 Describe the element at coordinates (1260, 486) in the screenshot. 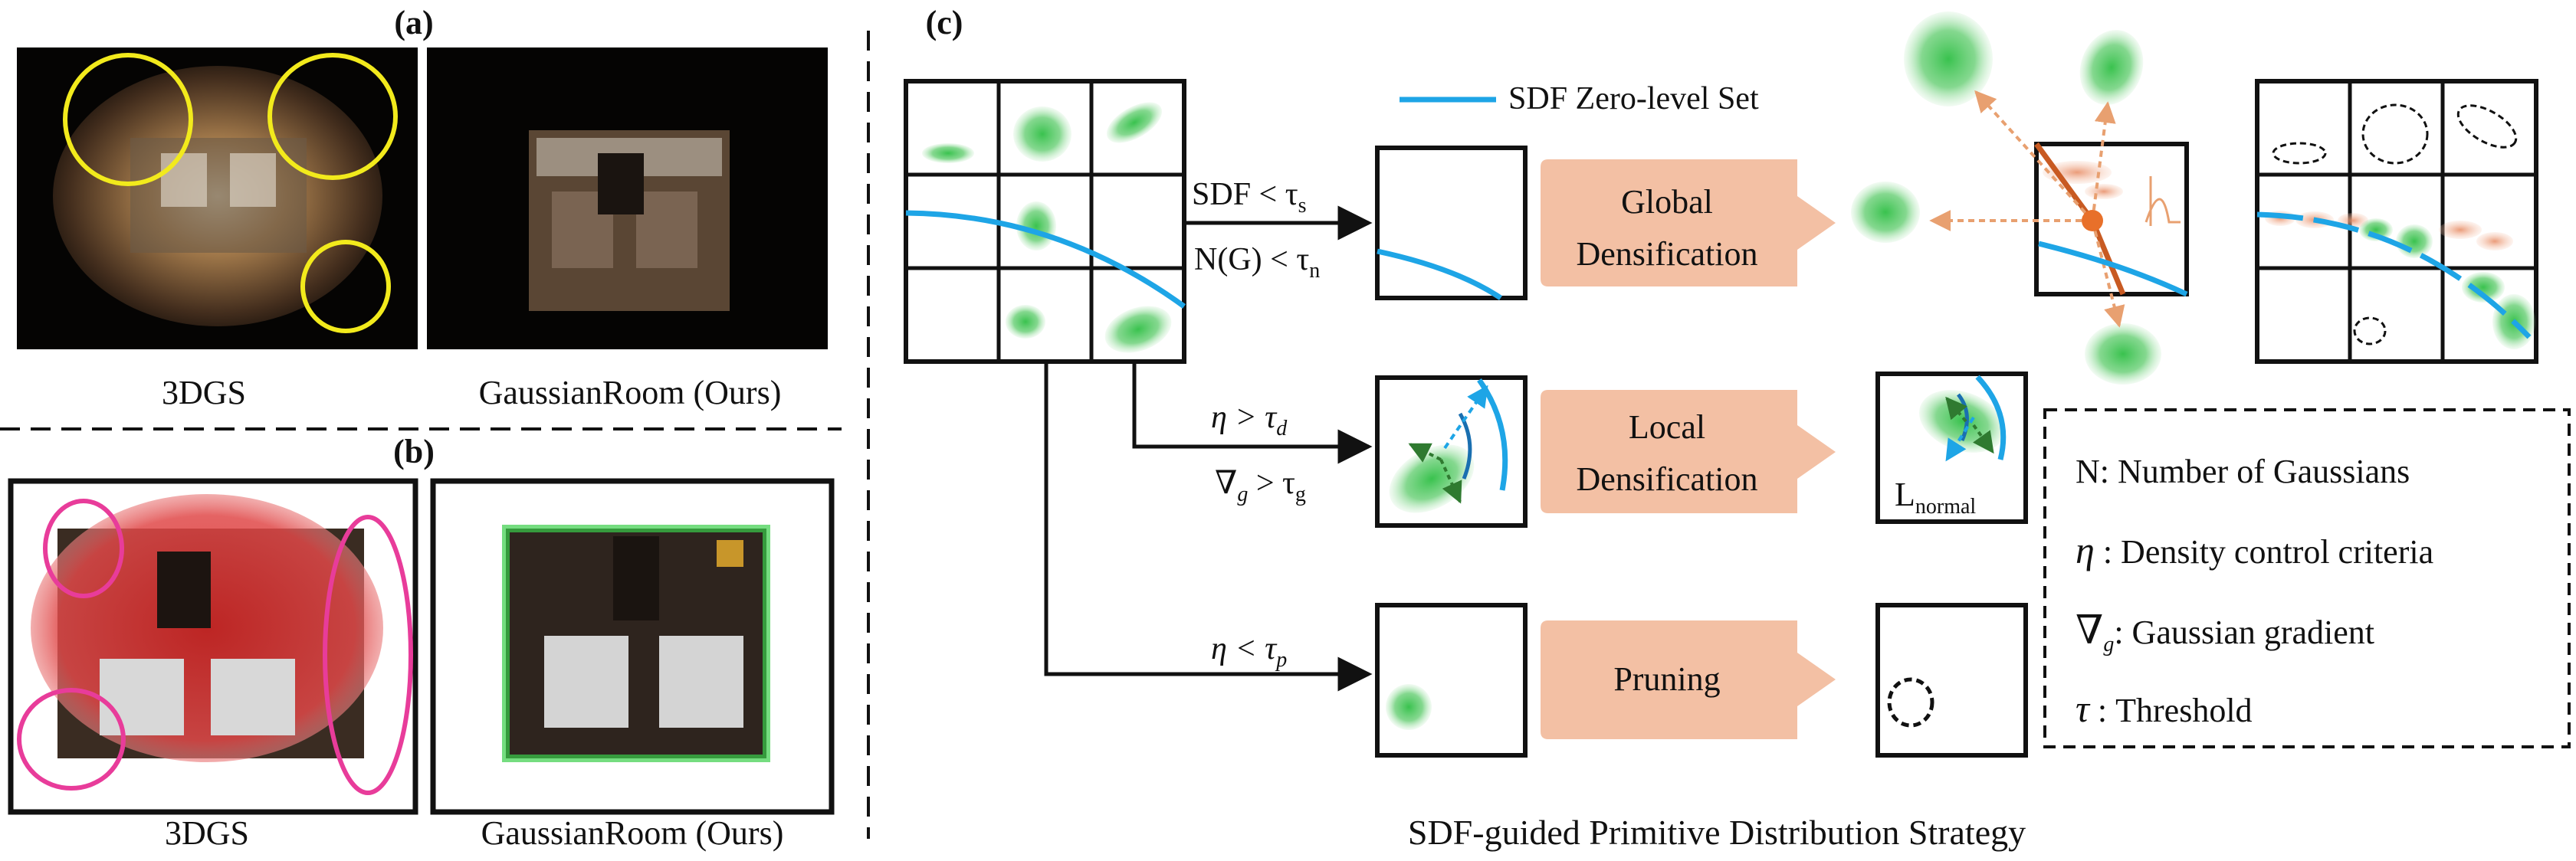

I see `cond-local-grad: ∇g > τg` at that location.